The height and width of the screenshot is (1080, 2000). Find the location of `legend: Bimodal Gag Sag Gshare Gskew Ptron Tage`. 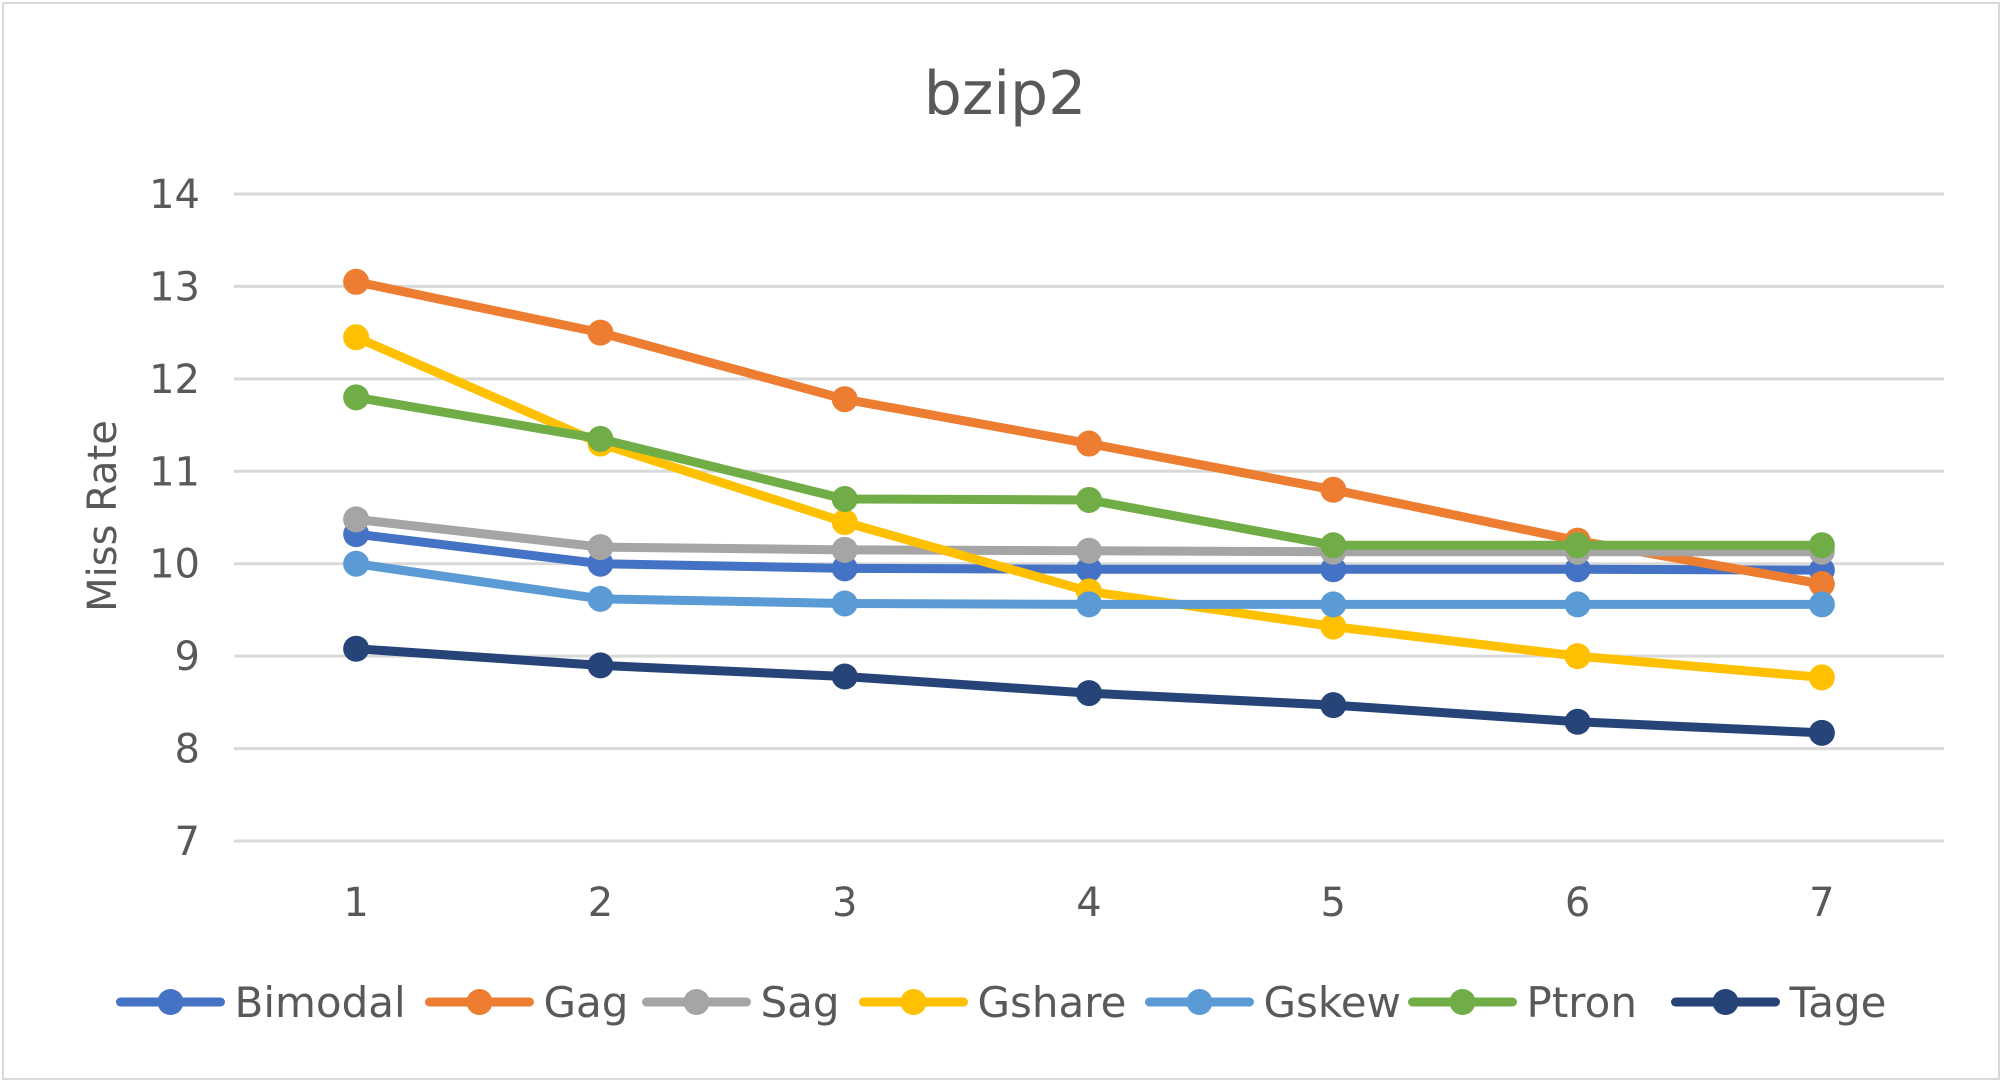

legend: Bimodal Gag Sag Gshare Gskew Ptron Tage is located at coordinates (1001, 1002).